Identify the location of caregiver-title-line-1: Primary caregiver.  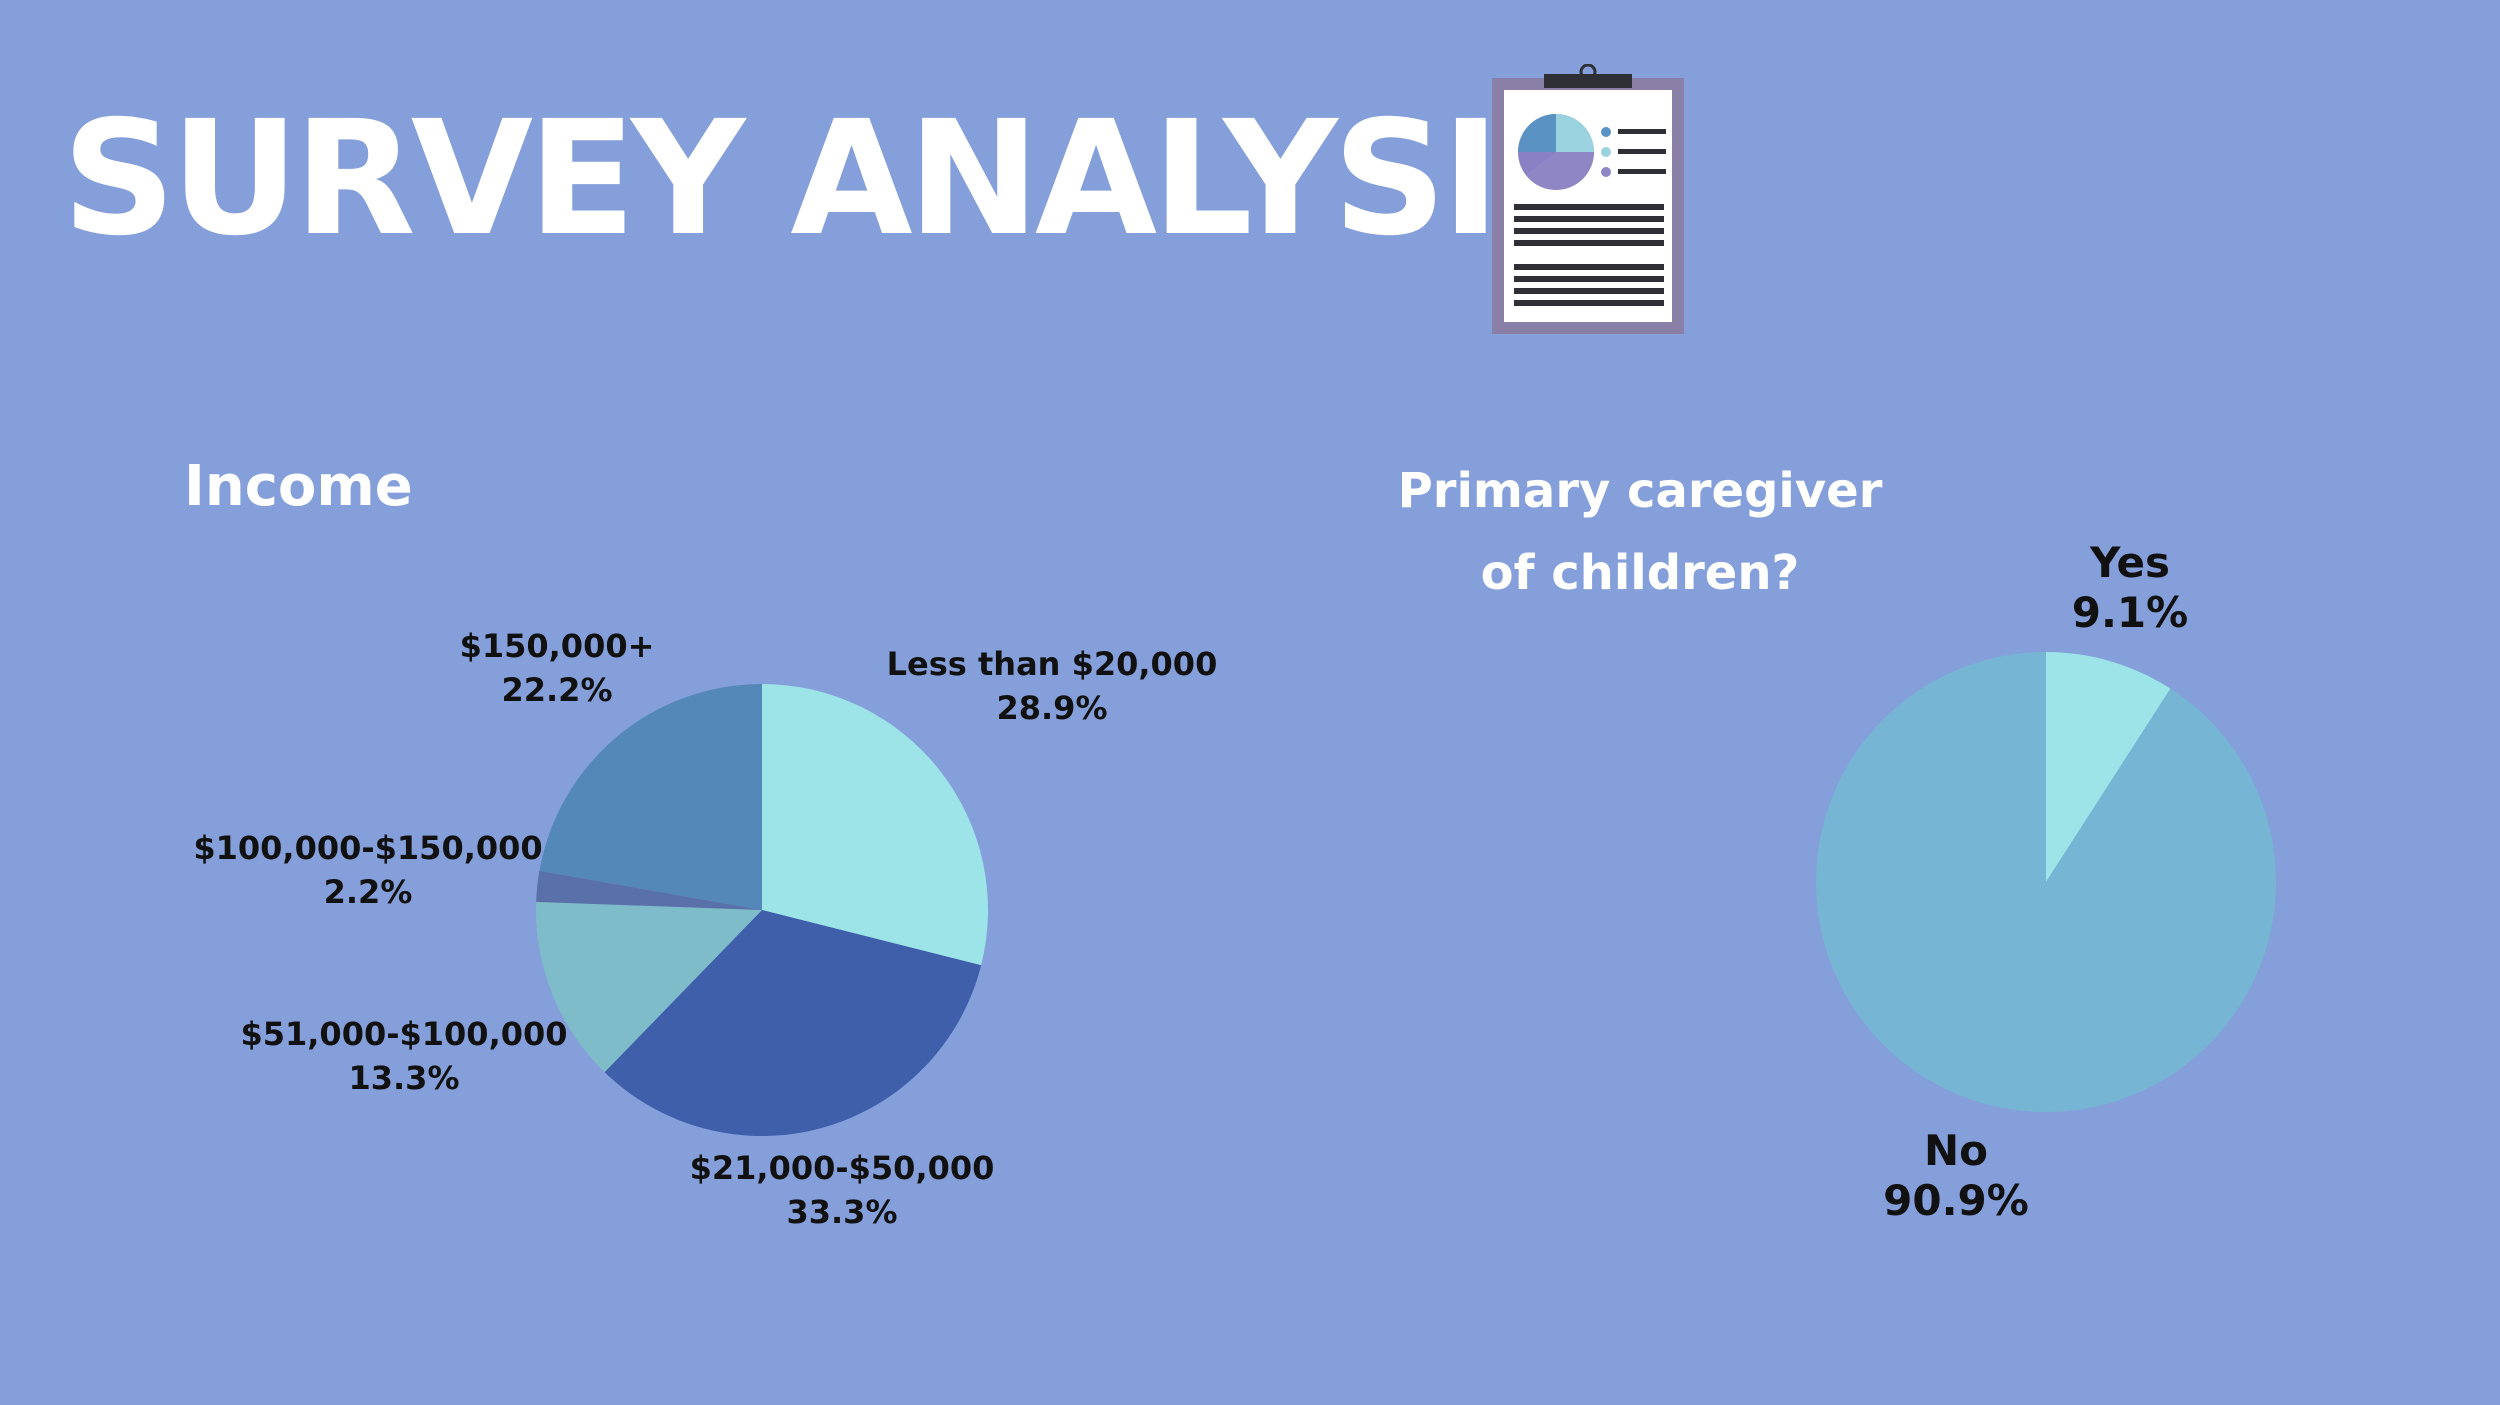
(1640, 491).